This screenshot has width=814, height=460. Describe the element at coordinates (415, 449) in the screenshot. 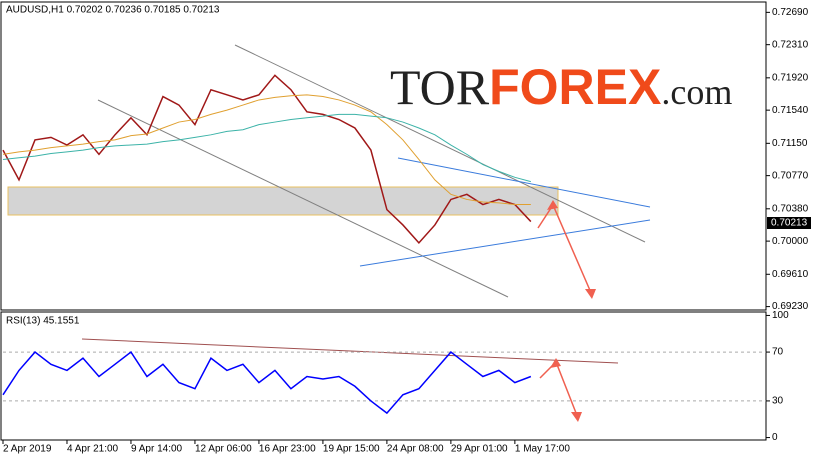

I see `x-tick-label: 24 Apr 08:00` at that location.